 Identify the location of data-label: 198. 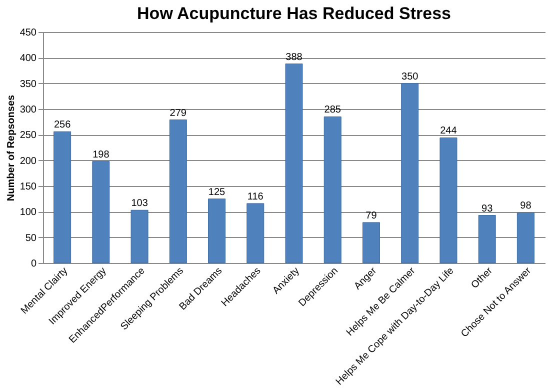
(101, 154).